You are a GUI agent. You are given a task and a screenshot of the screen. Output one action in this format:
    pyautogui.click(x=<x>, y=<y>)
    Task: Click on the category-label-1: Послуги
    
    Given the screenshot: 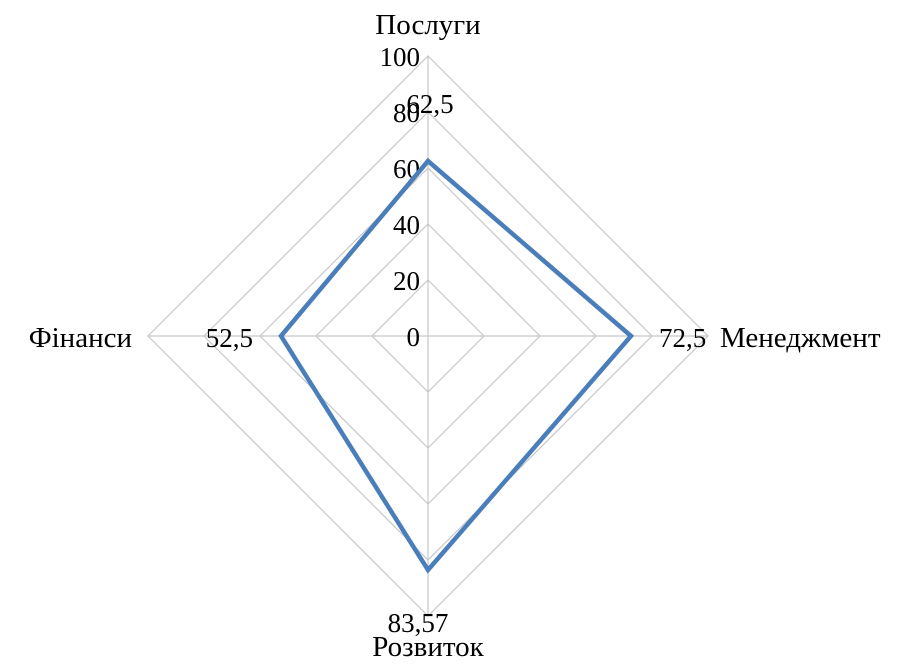 What is the action you would take?
    pyautogui.click(x=427, y=25)
    